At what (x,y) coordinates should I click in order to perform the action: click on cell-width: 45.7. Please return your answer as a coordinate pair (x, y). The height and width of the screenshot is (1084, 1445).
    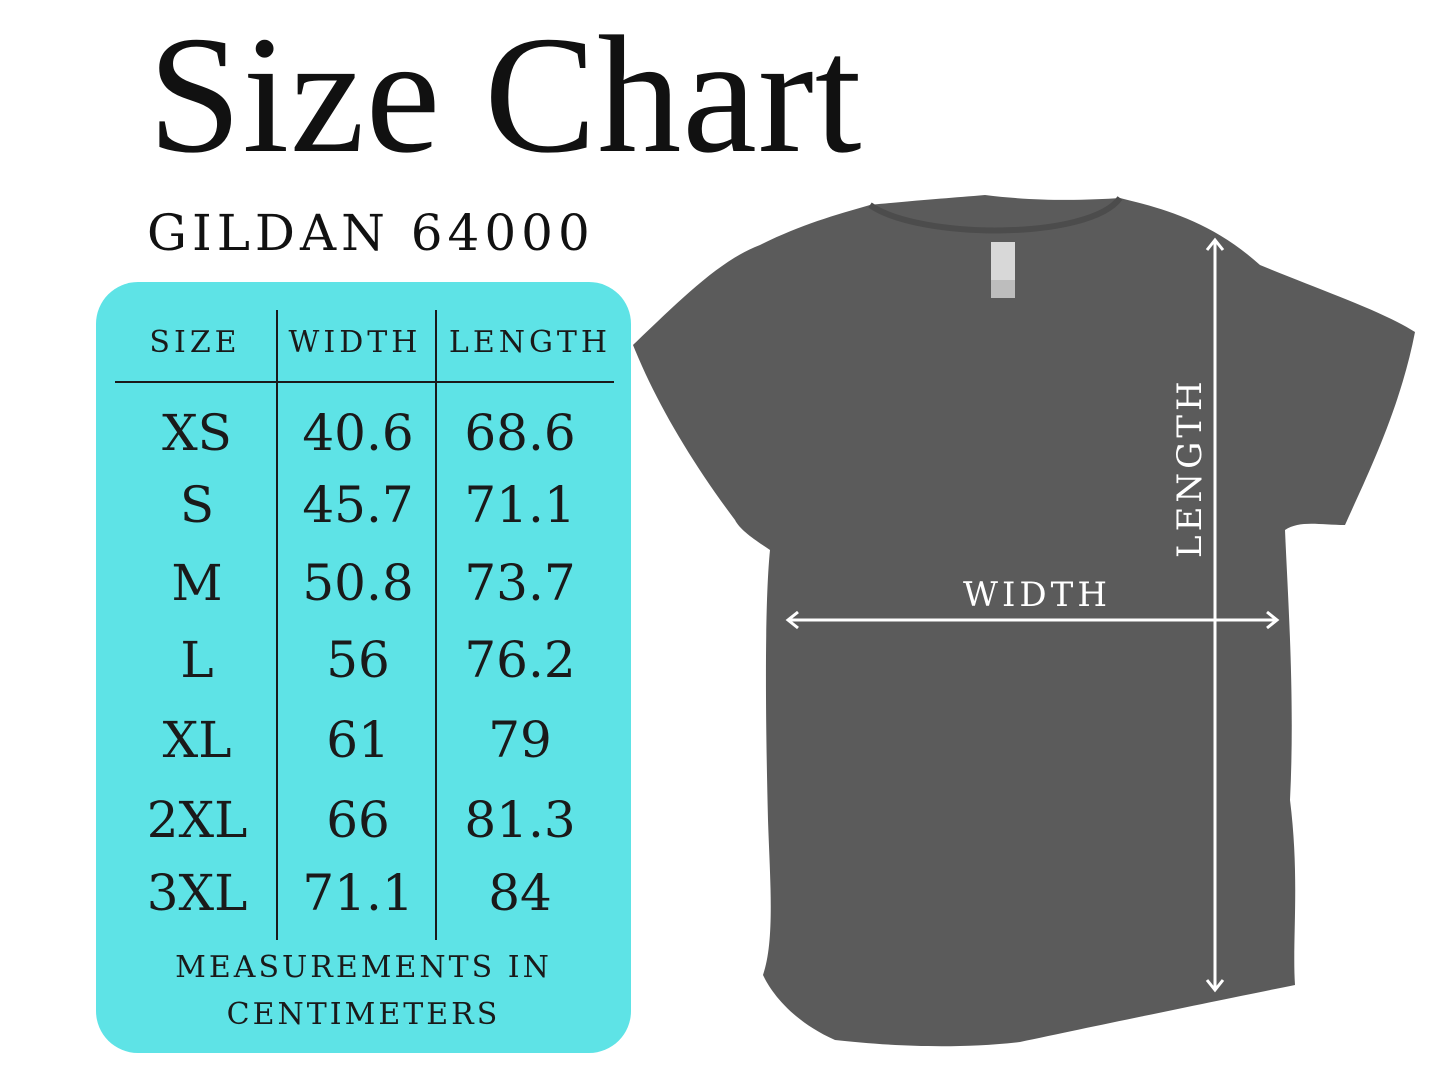
    Looking at the image, I should click on (358, 505).